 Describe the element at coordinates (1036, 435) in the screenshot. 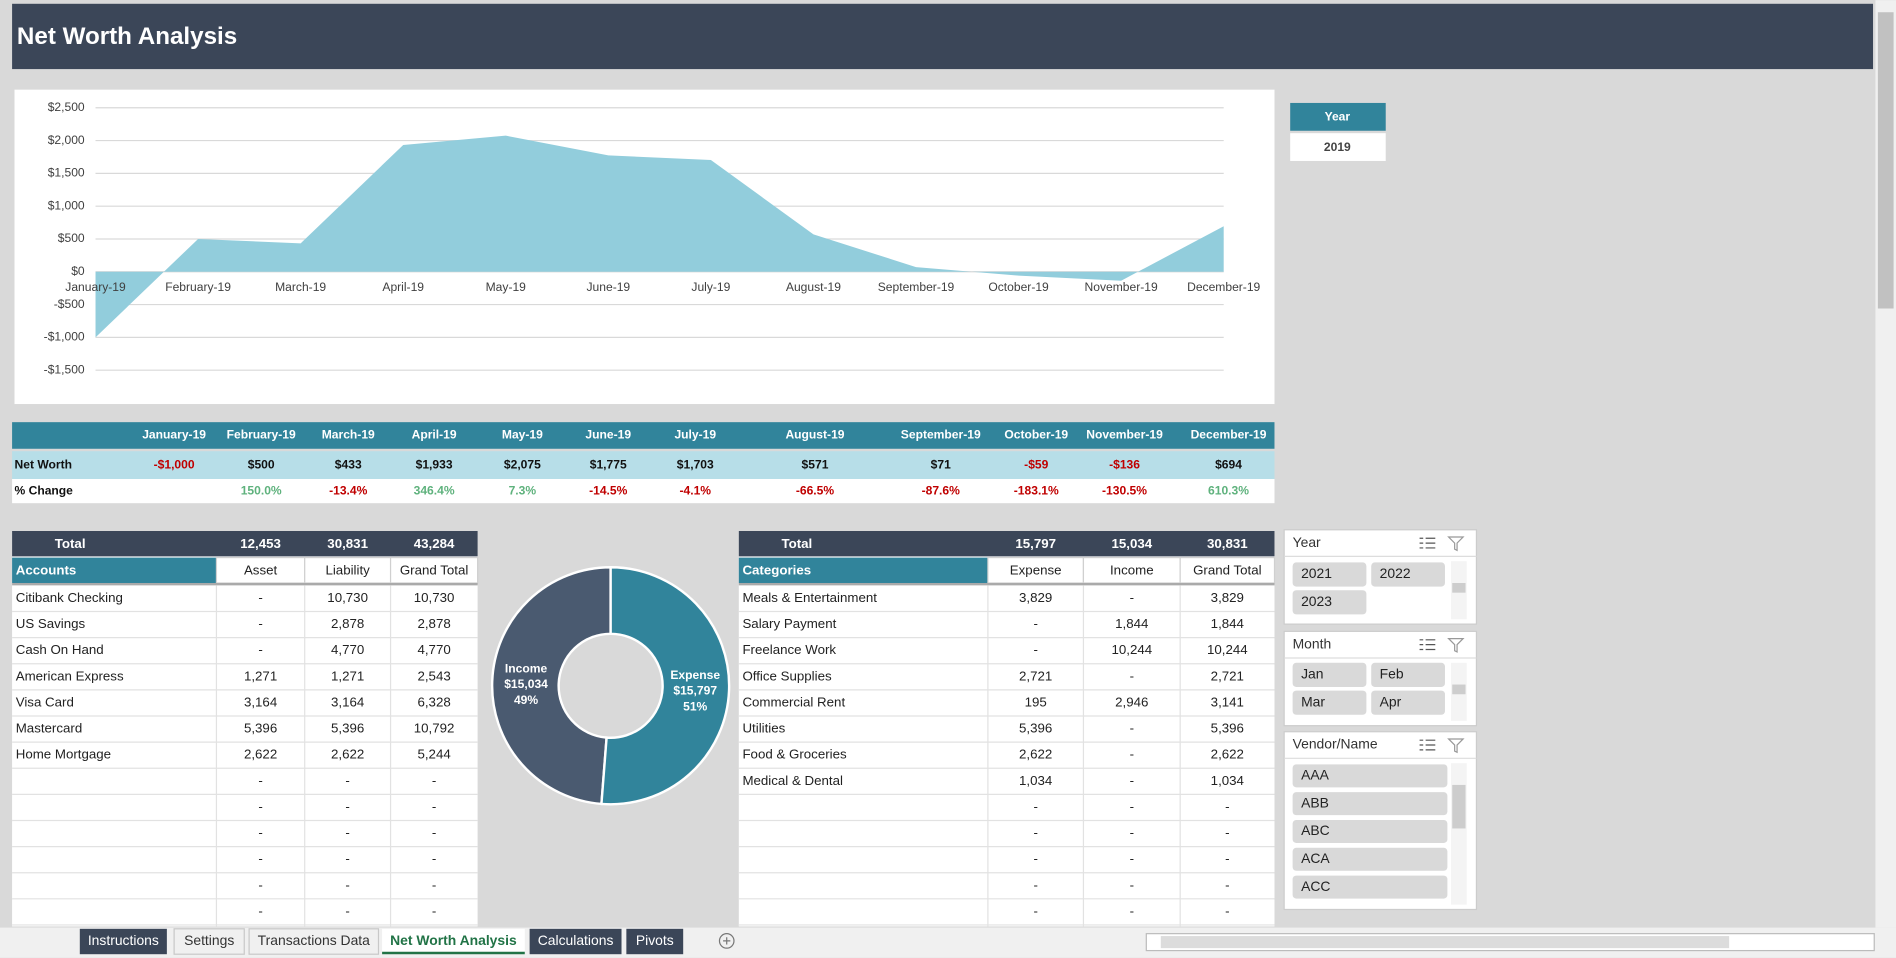

I see `column-header: October-19` at that location.